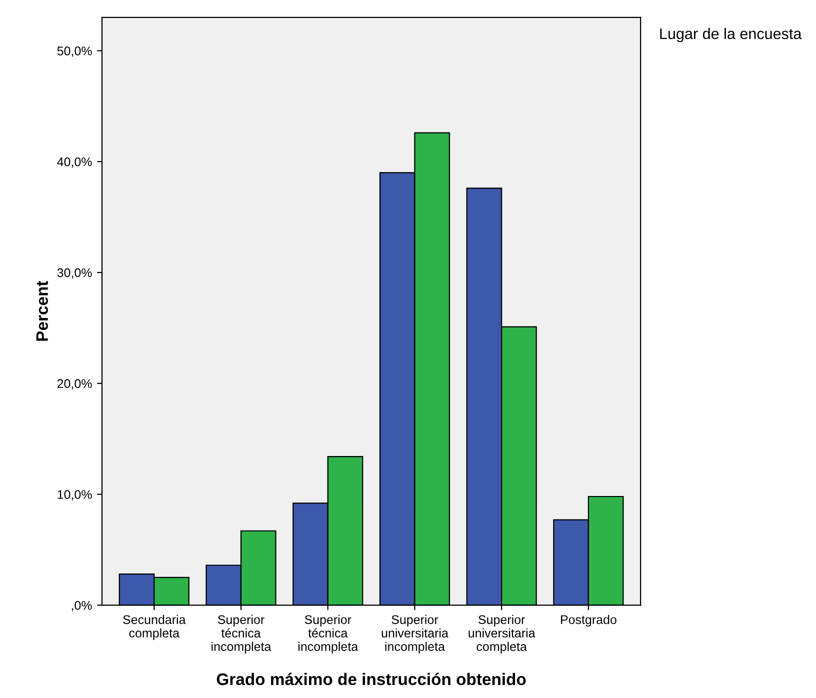 The width and height of the screenshot is (816, 698). I want to click on y-tick-label: ,0%, so click(82, 606).